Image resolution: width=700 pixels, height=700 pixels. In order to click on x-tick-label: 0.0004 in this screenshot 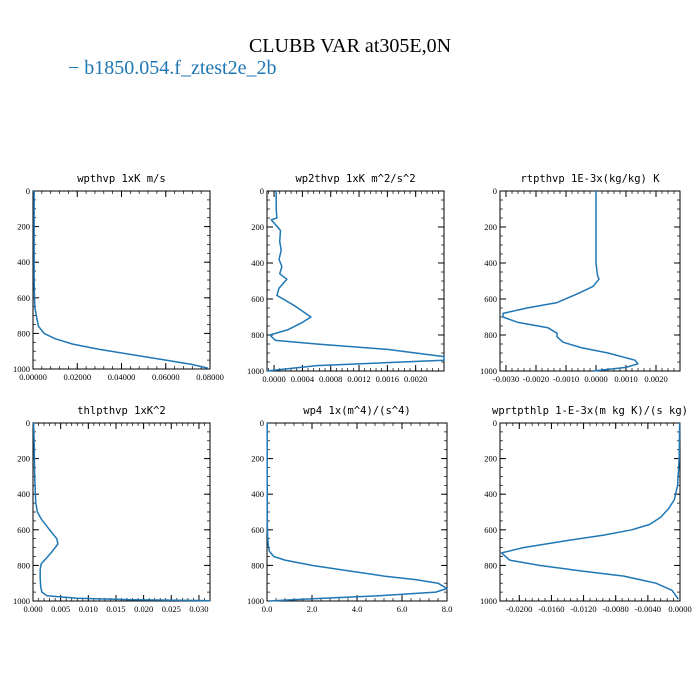, I will do `click(303, 379)`.